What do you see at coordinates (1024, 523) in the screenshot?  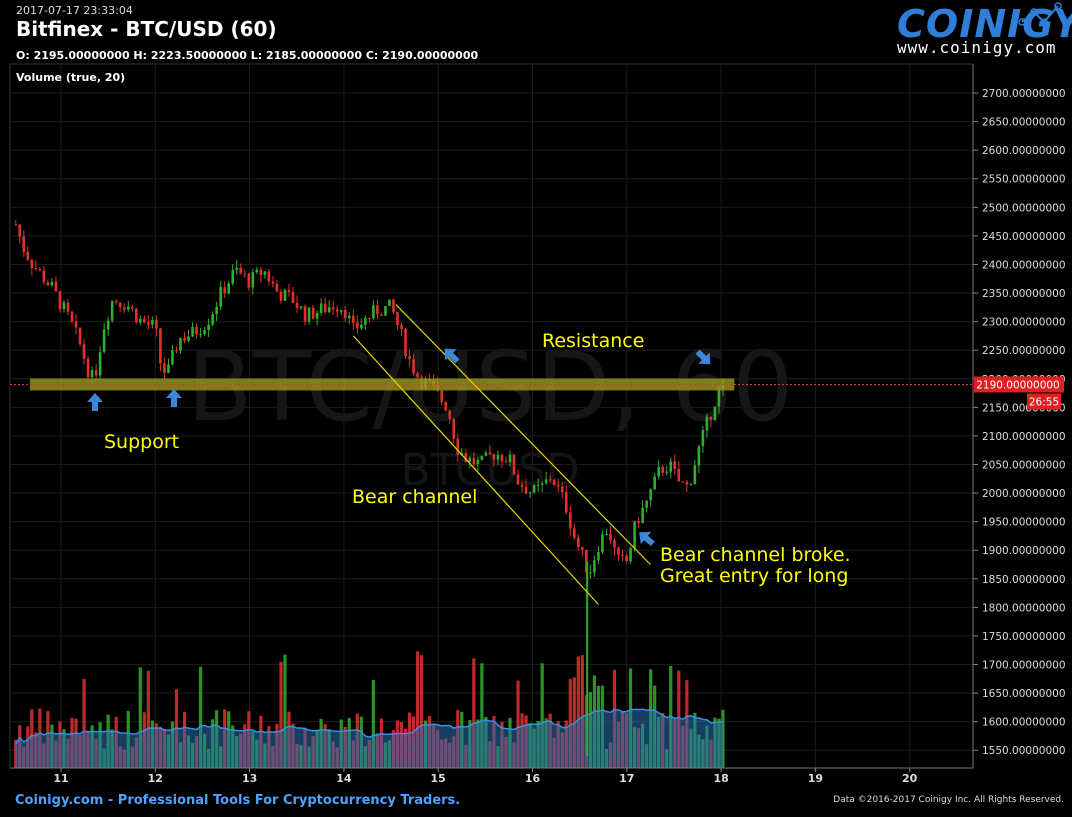 I see `y-tick-label: 1950.00000000` at bounding box center [1024, 523].